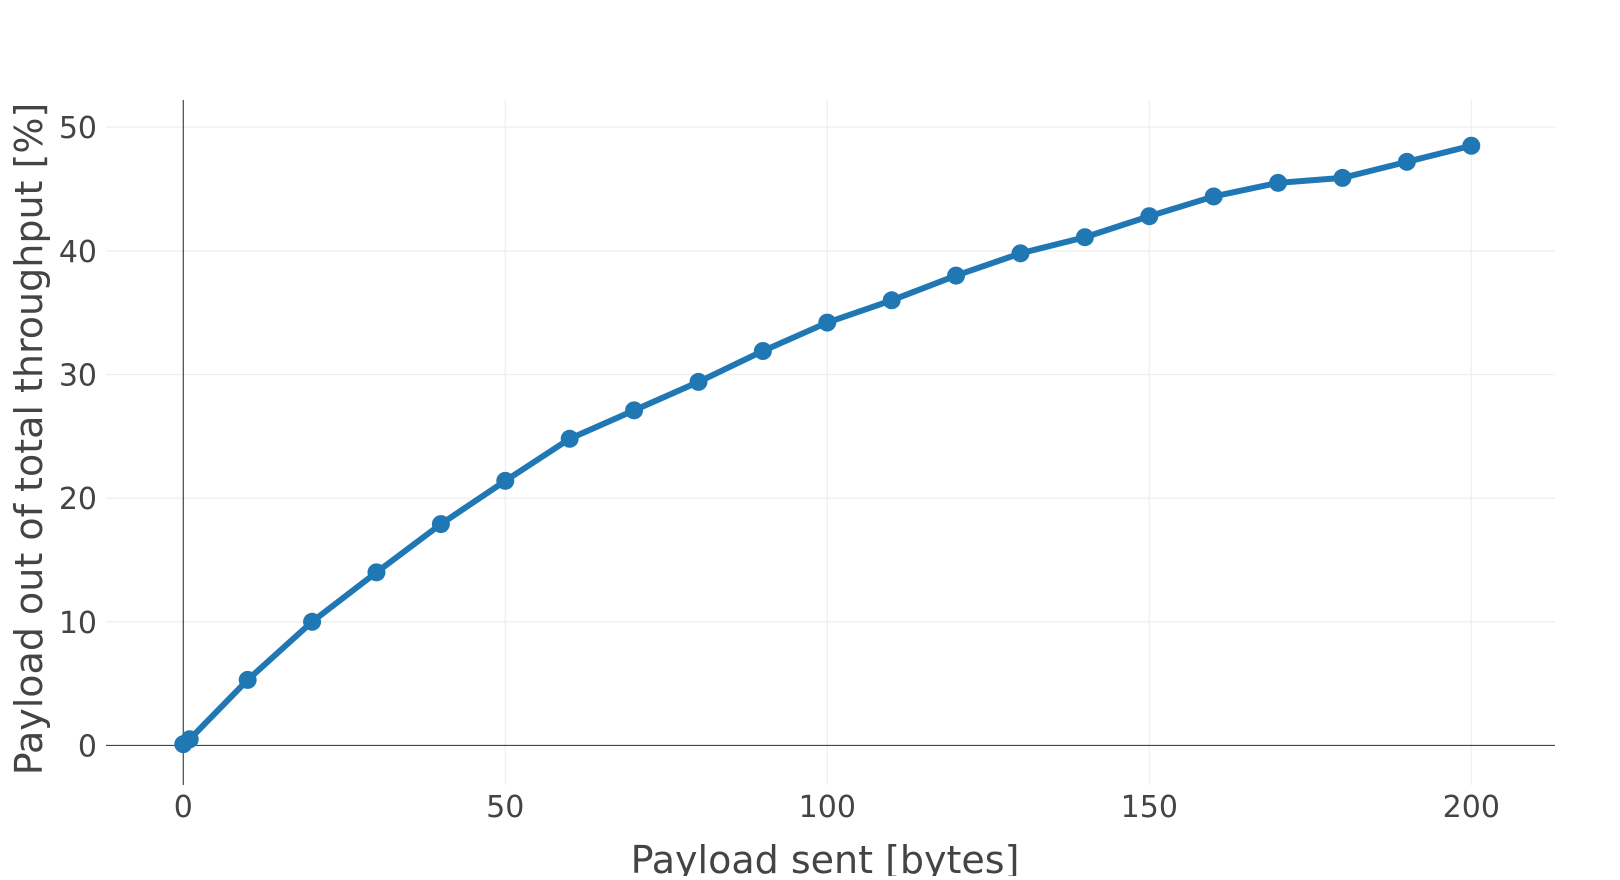  Describe the element at coordinates (78, 128) in the screenshot. I see `y-tick-label: 50` at that location.